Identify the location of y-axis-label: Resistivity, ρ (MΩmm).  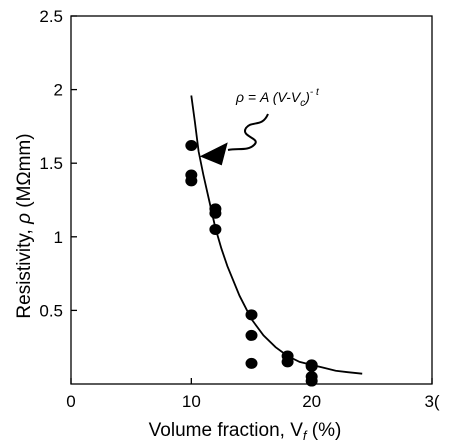
(24, 225).